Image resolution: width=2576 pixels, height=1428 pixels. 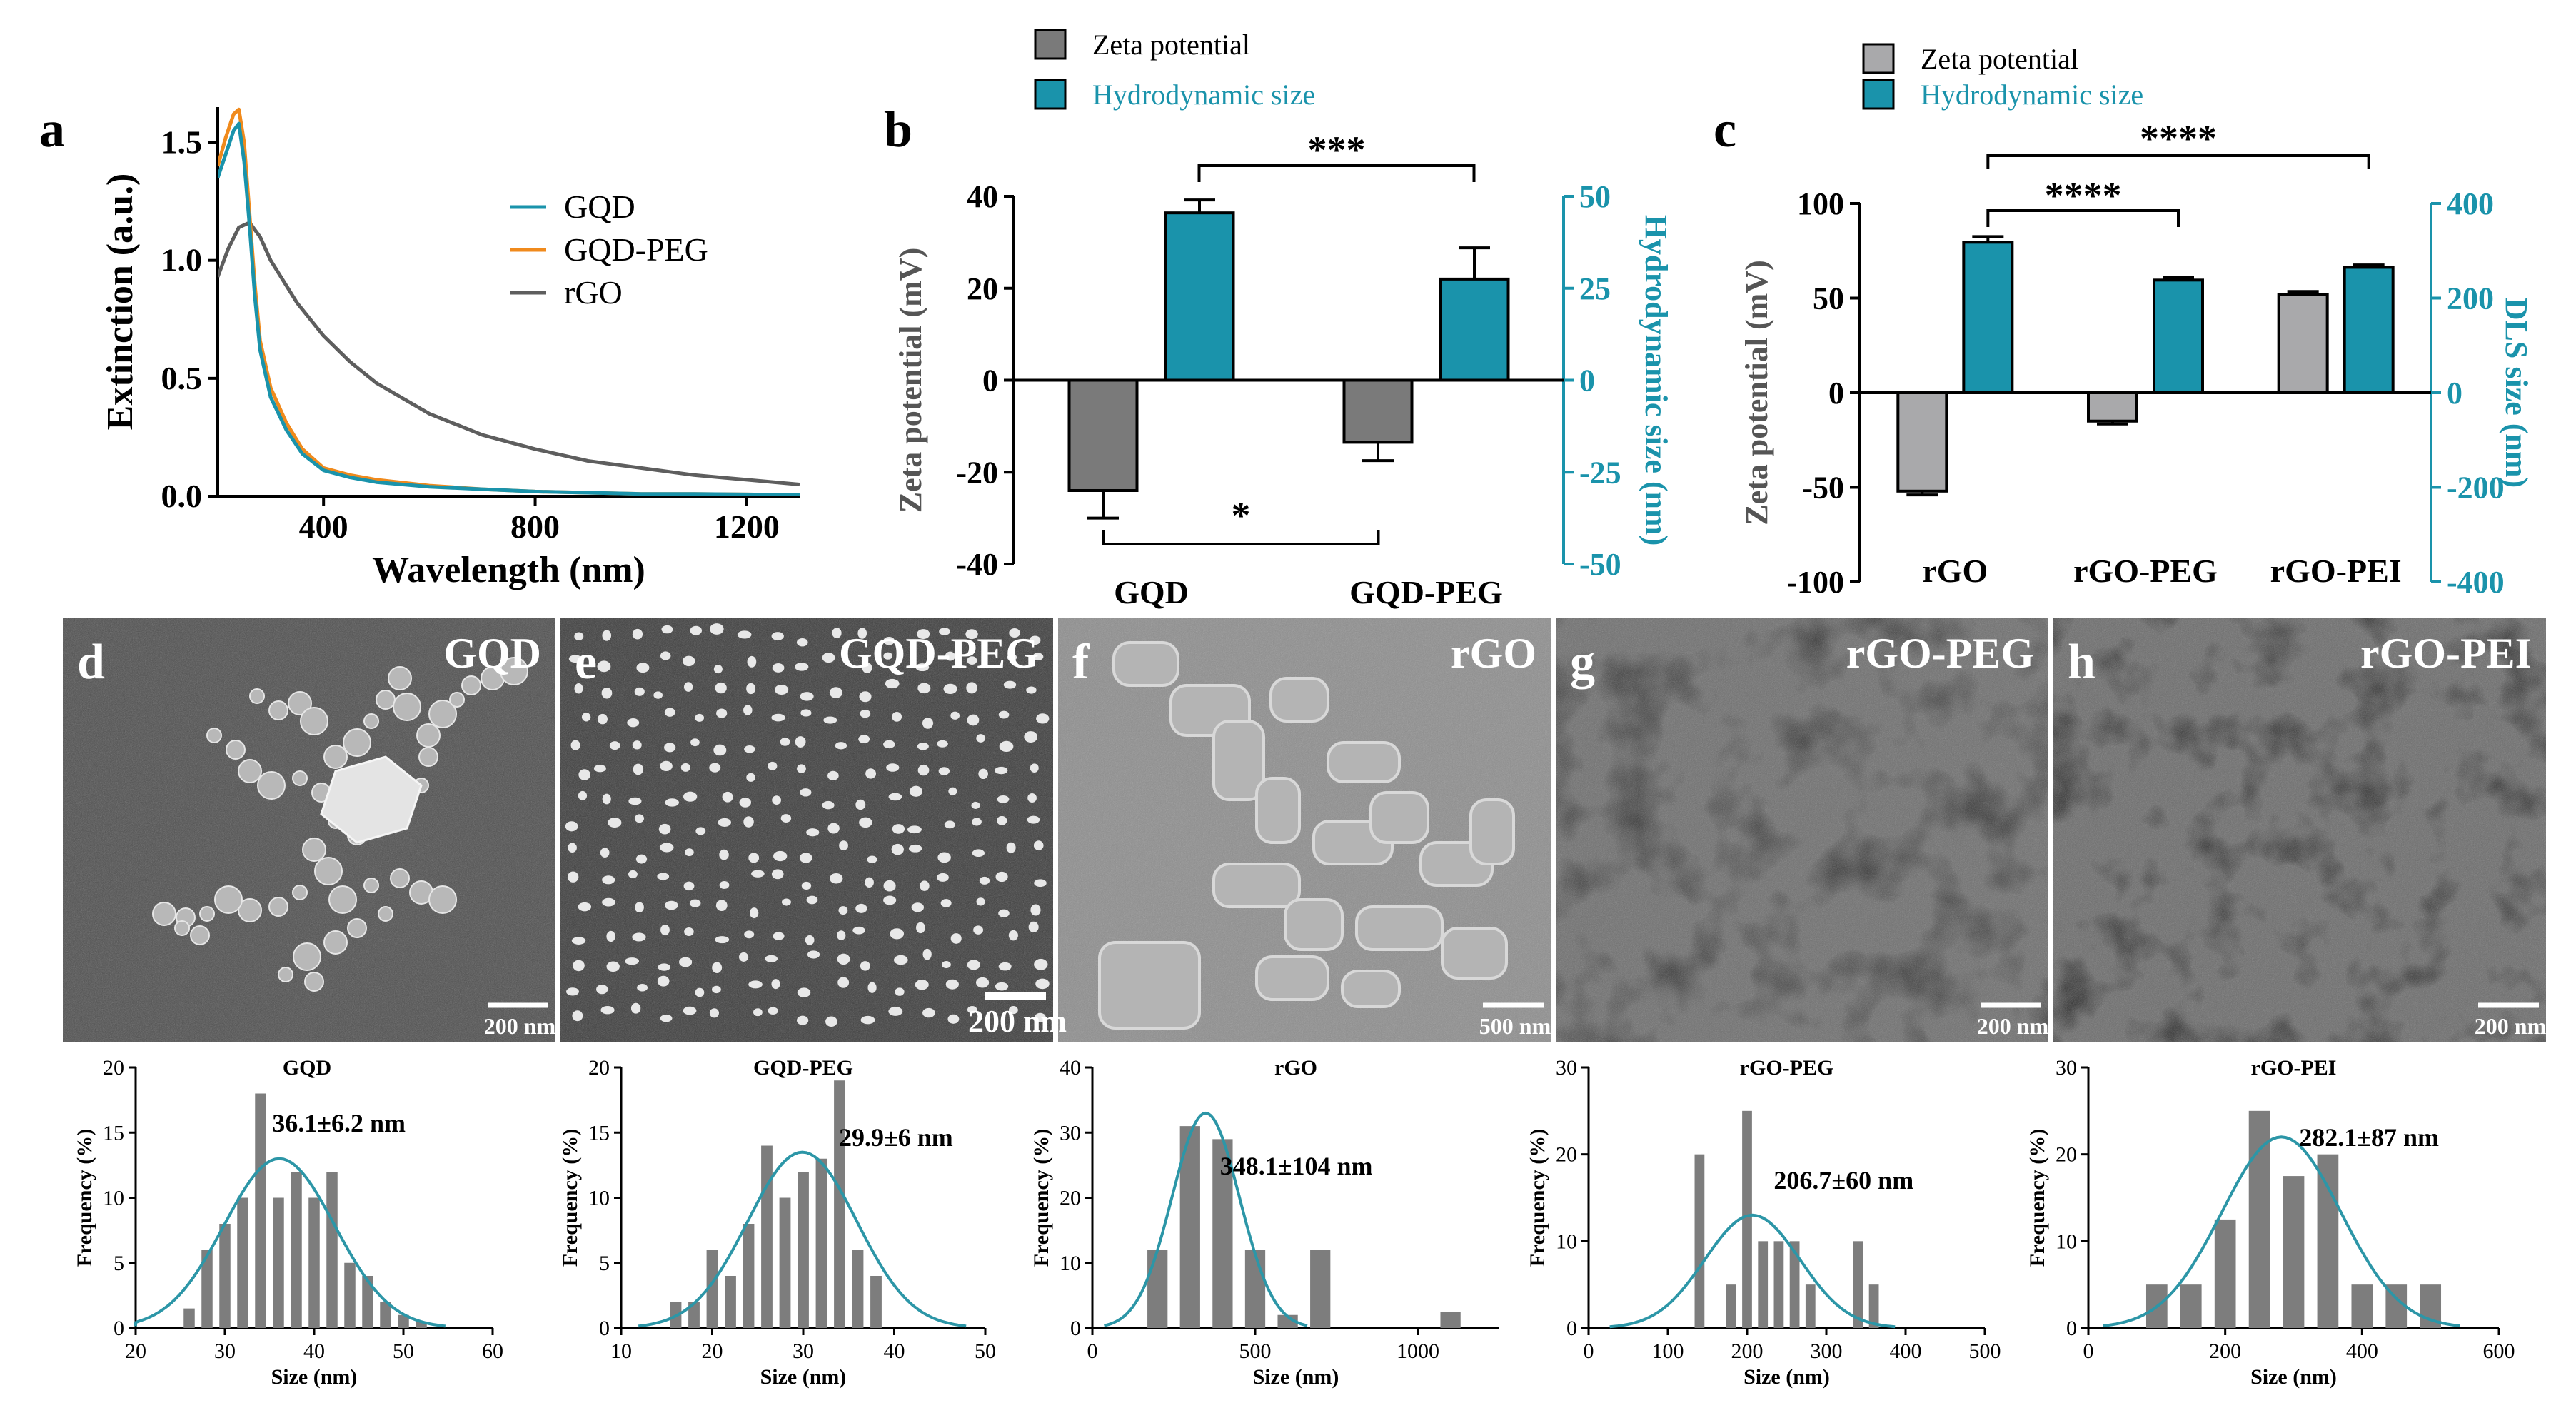 I want to click on panel-letter-a: a, so click(x=52, y=129).